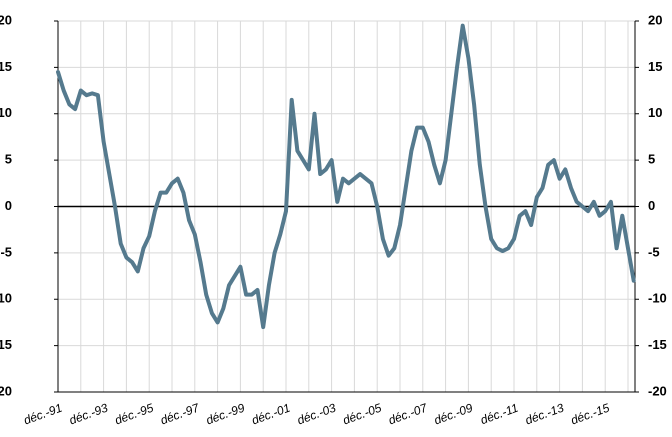 Image resolution: width=672 pixels, height=437 pixels. What do you see at coordinates (655, 112) in the screenshot?
I see `y2-tick-label: 10` at bounding box center [655, 112].